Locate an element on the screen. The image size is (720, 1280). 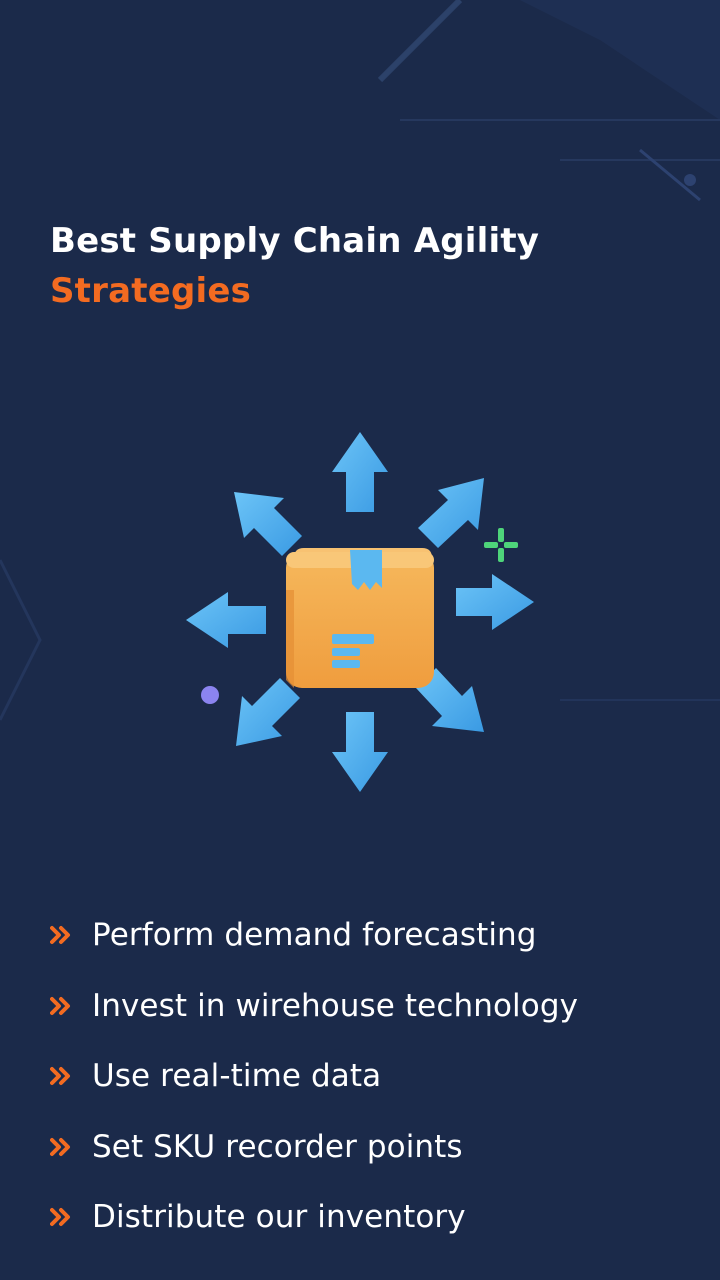
page-subtitle: Strategies is located at coordinates (151, 291).